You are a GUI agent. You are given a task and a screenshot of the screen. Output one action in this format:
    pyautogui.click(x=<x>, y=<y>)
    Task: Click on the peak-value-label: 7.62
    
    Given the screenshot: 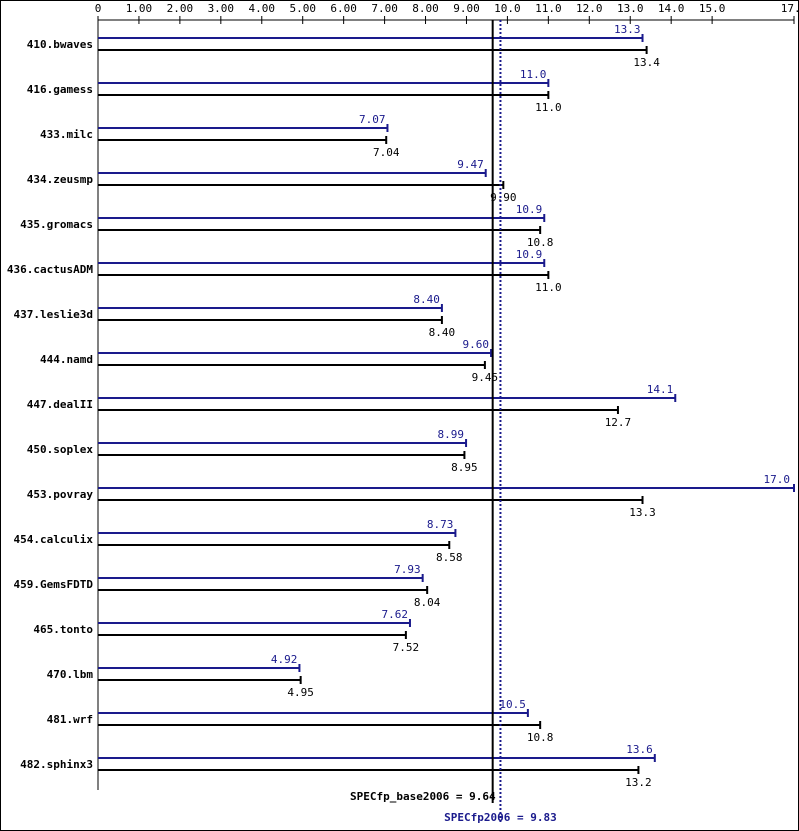 What is the action you would take?
    pyautogui.click(x=394, y=614)
    